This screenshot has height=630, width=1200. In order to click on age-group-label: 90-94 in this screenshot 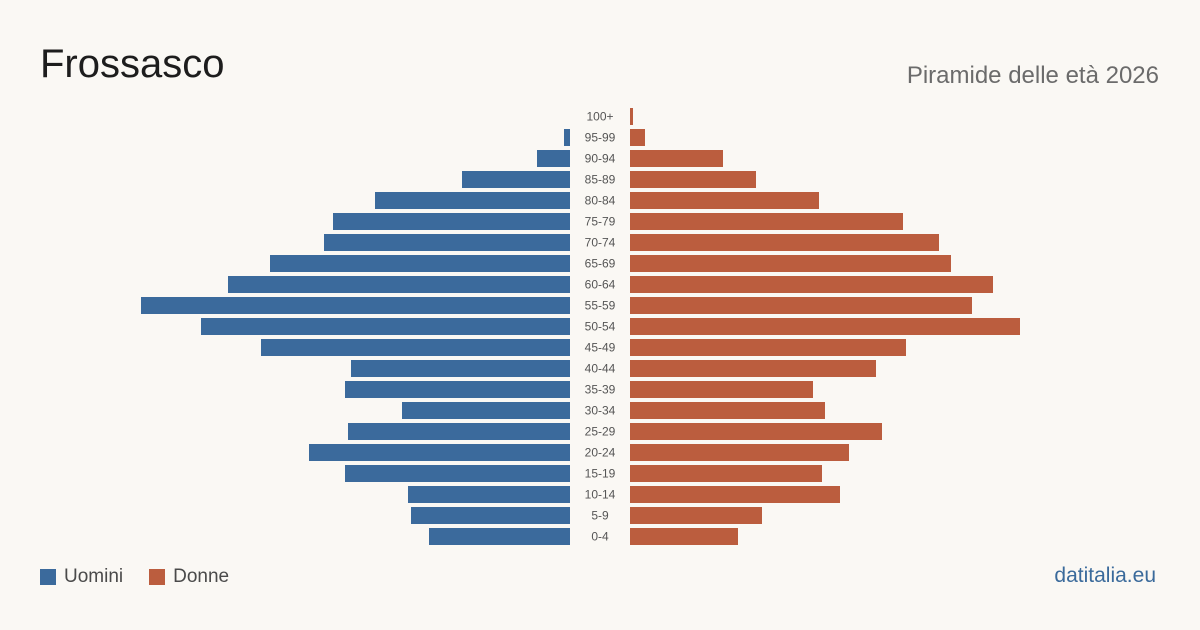, I will do `click(600, 159)`.